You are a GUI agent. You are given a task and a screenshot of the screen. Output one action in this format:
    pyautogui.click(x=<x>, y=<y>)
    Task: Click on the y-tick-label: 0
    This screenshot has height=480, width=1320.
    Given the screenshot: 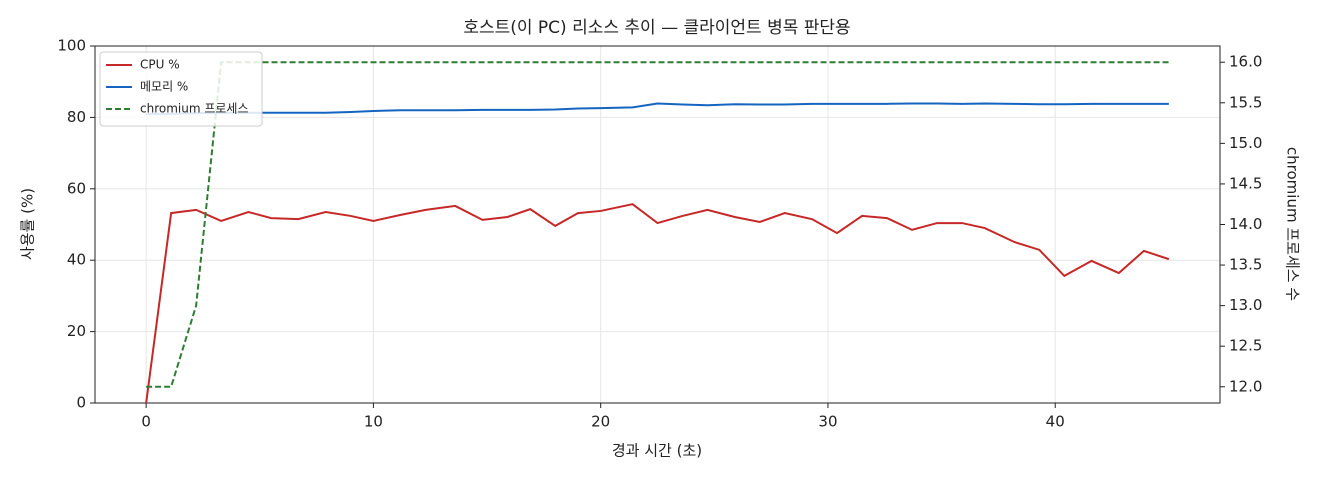 What is the action you would take?
    pyautogui.click(x=81, y=403)
    